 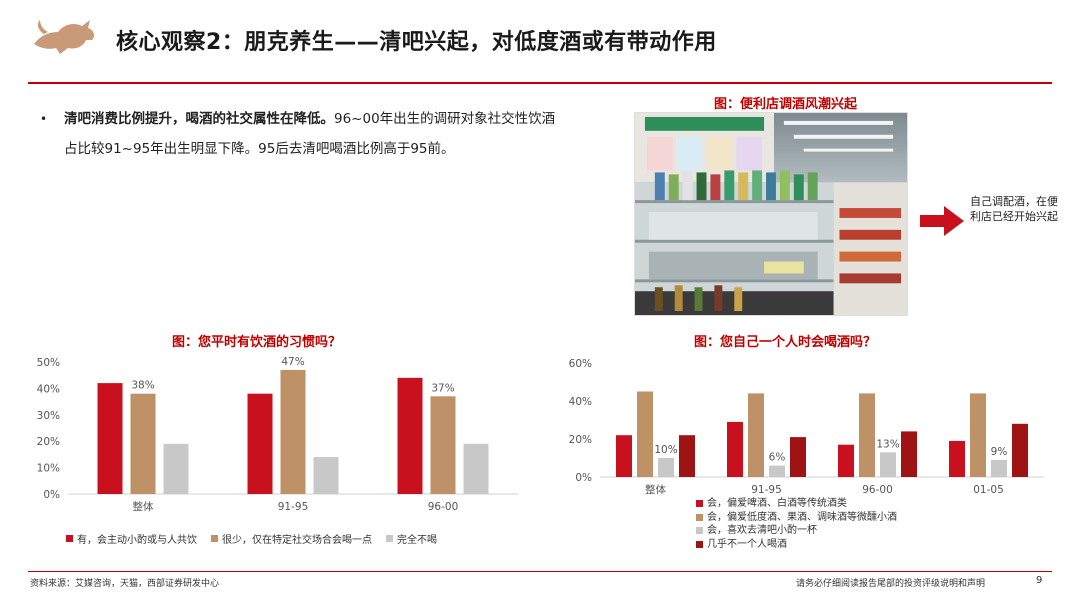 What do you see at coordinates (777, 503) in the screenshot?
I see `legend-label: 会，偏爱啤酒、白酒等传统酒类` at bounding box center [777, 503].